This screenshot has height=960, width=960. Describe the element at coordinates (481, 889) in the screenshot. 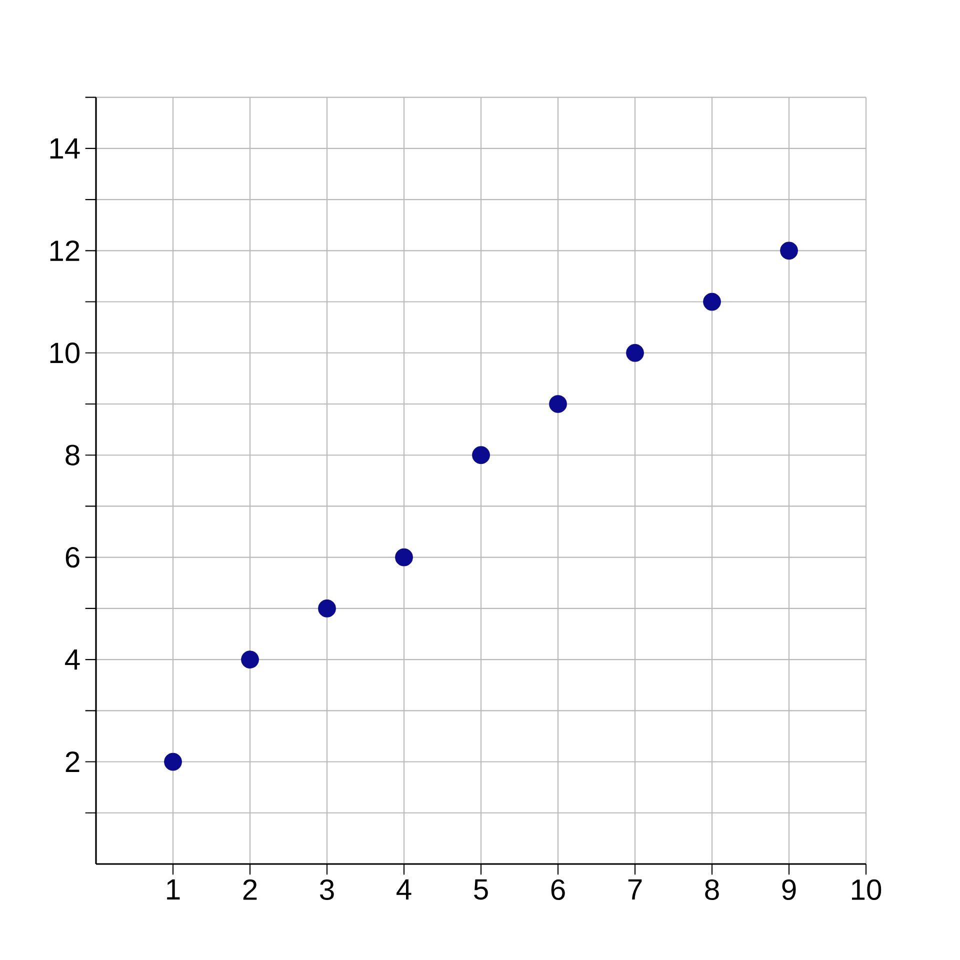

I see `x-tick-label: 5` at that location.